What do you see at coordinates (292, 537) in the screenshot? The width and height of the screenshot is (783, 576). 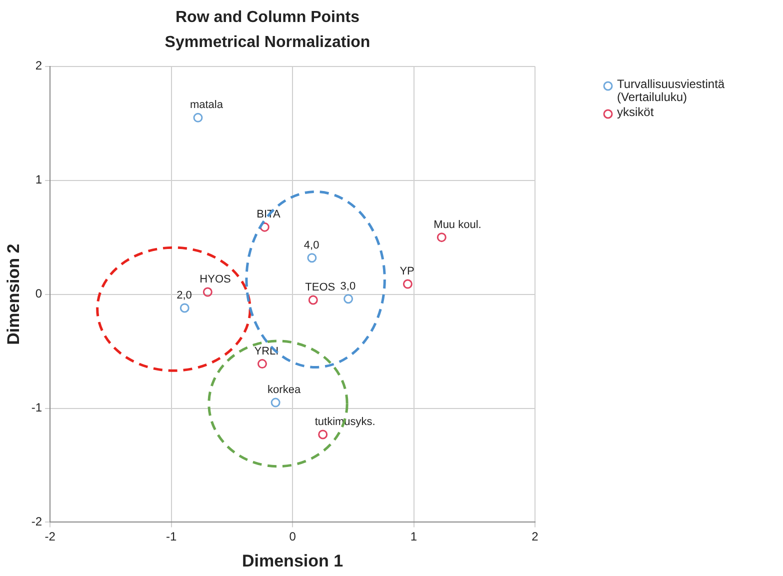 I see `x-tick-label: 0` at bounding box center [292, 537].